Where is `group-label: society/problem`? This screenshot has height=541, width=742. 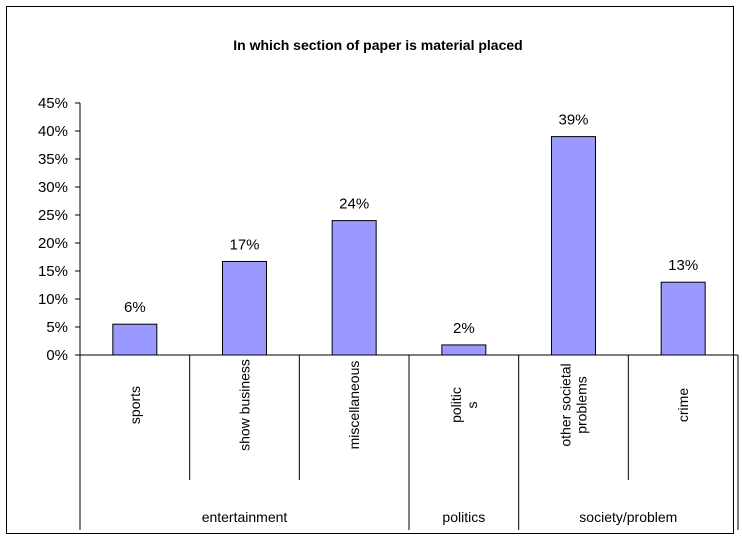 group-label: society/problem is located at coordinates (628, 517).